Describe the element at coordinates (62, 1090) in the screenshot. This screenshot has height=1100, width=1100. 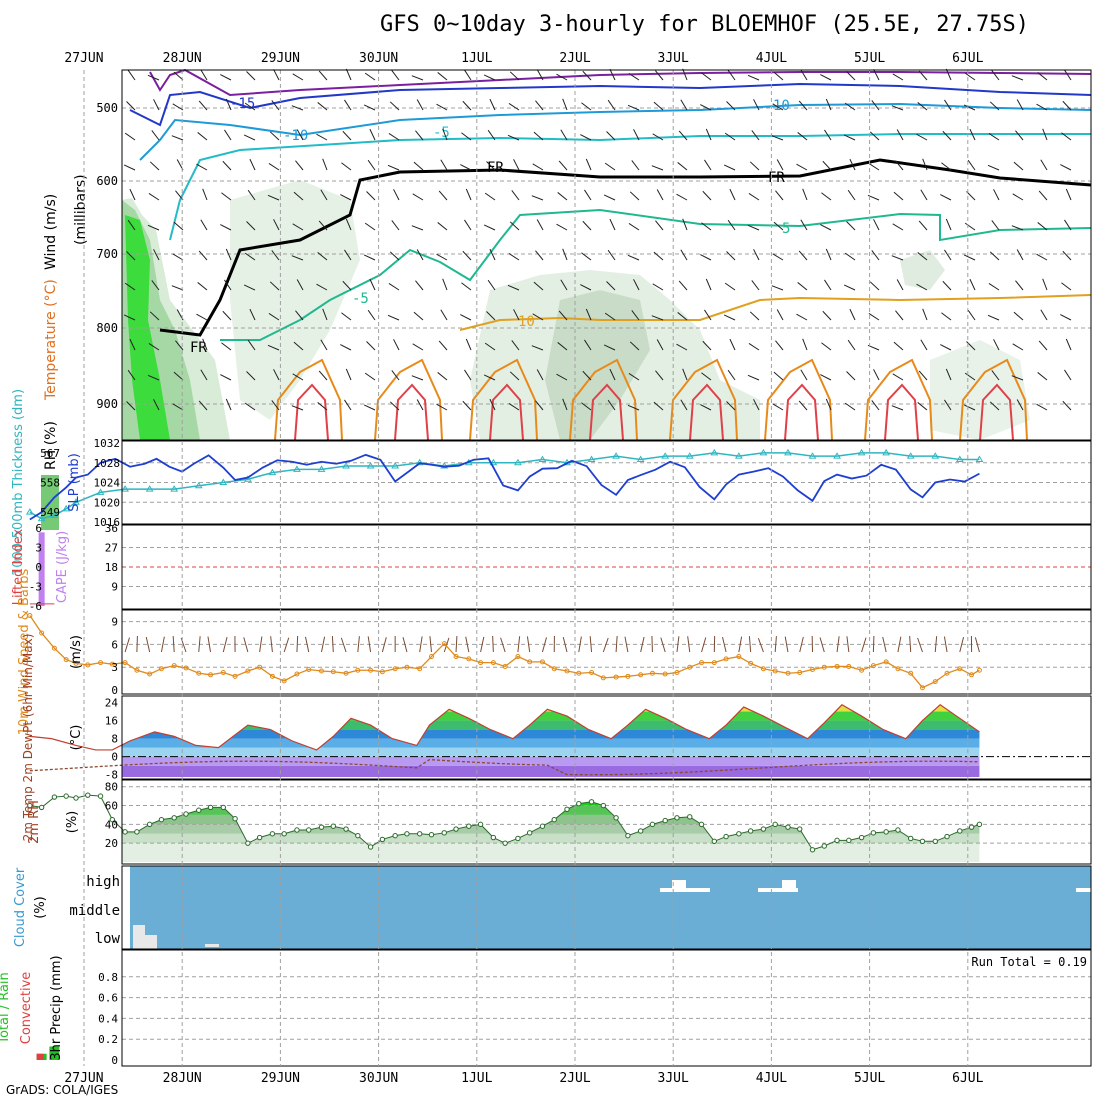
I see `footer-credit: GrADS: COLA/IGES` at that location.